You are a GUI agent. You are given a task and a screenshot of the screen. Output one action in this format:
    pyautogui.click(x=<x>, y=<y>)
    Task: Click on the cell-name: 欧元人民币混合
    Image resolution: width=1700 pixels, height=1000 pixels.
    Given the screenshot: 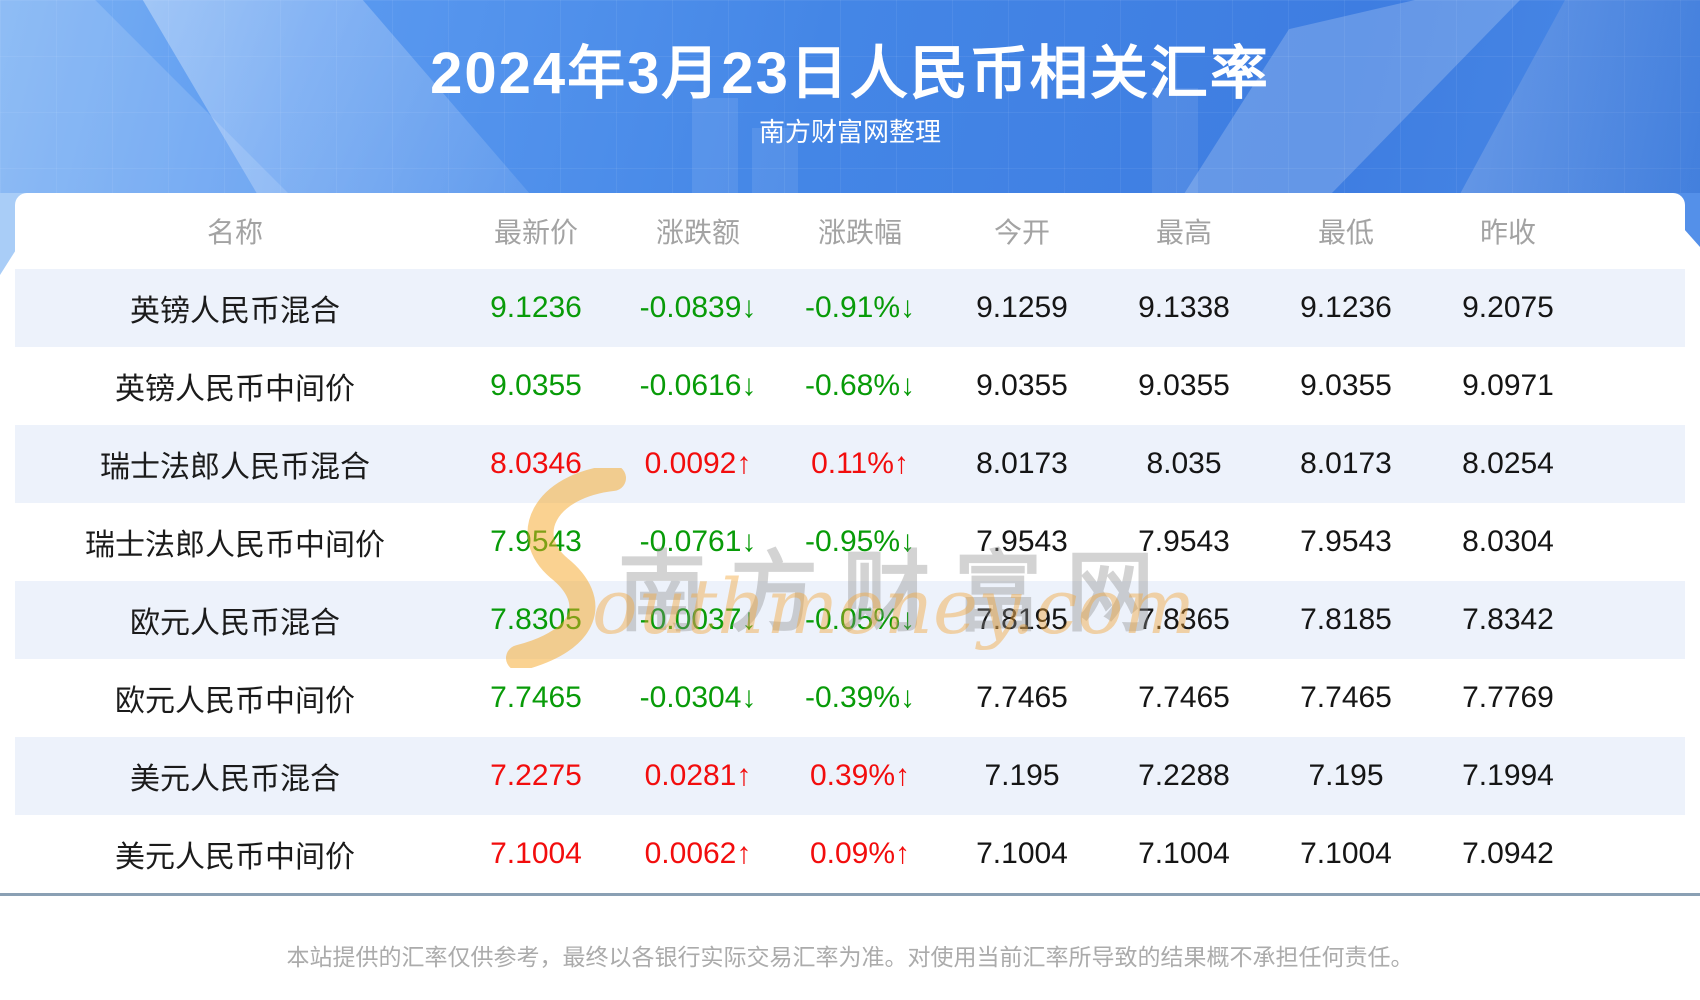 What is the action you would take?
    pyautogui.click(x=235, y=623)
    